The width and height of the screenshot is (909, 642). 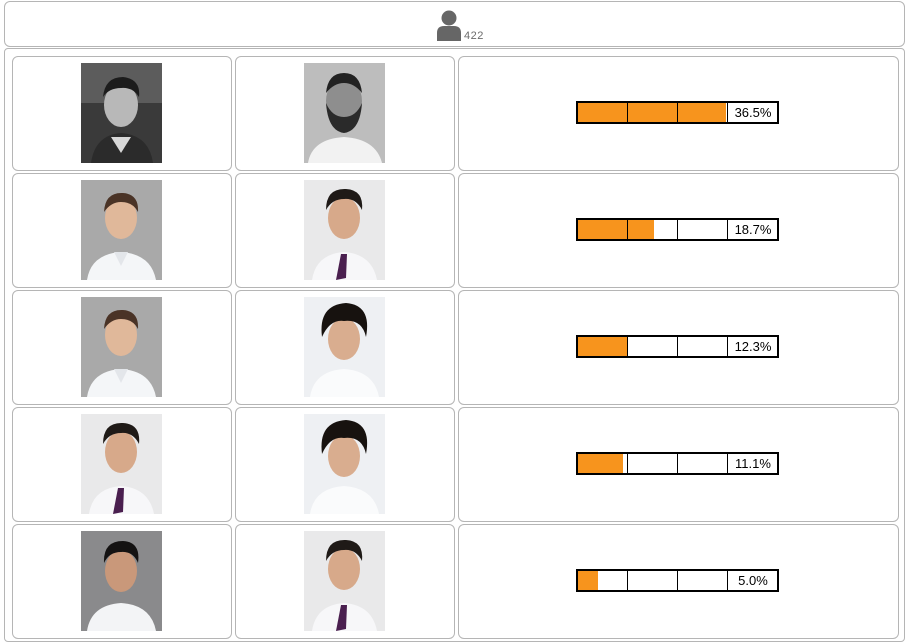 What do you see at coordinates (753, 580) in the screenshot?
I see `percentage-label: 5.0%` at bounding box center [753, 580].